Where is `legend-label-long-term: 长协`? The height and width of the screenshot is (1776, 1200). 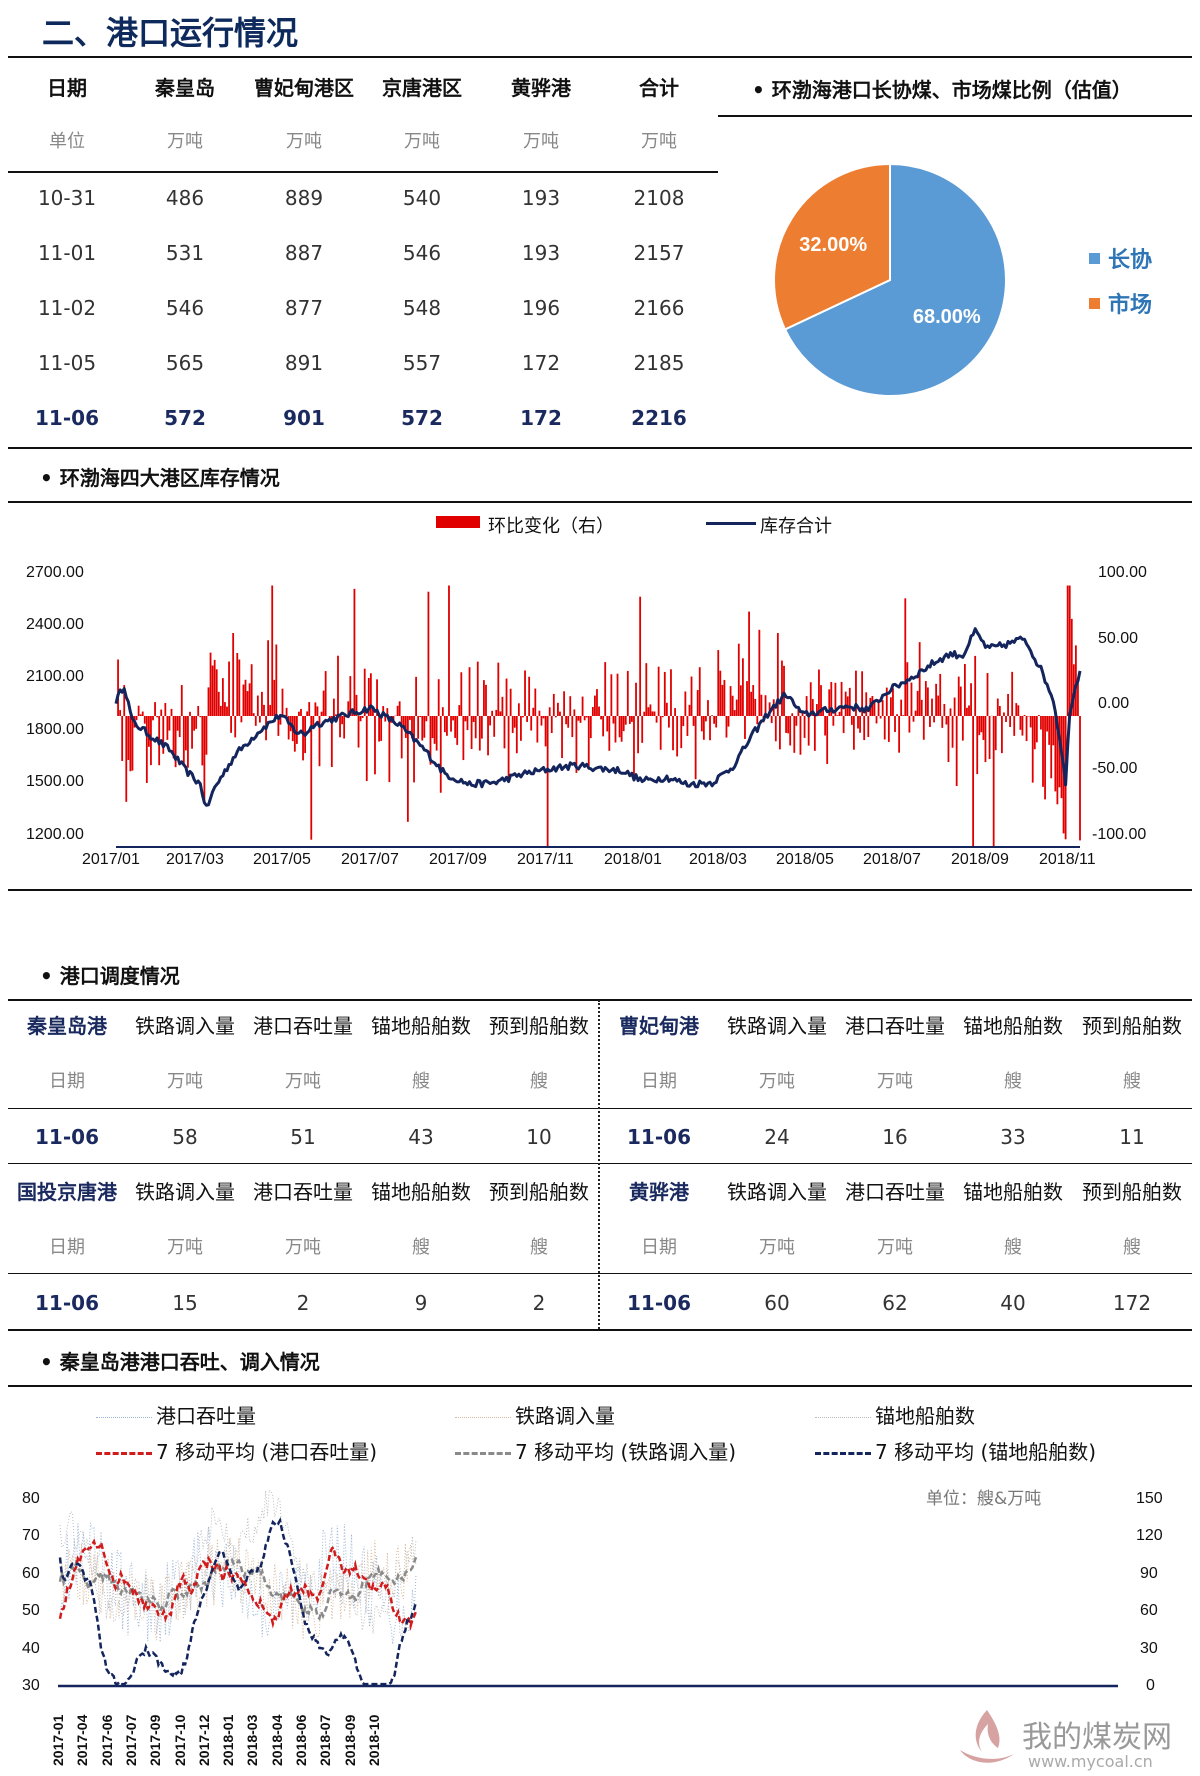 legend-label-long-term: 长协 is located at coordinates (1130, 260).